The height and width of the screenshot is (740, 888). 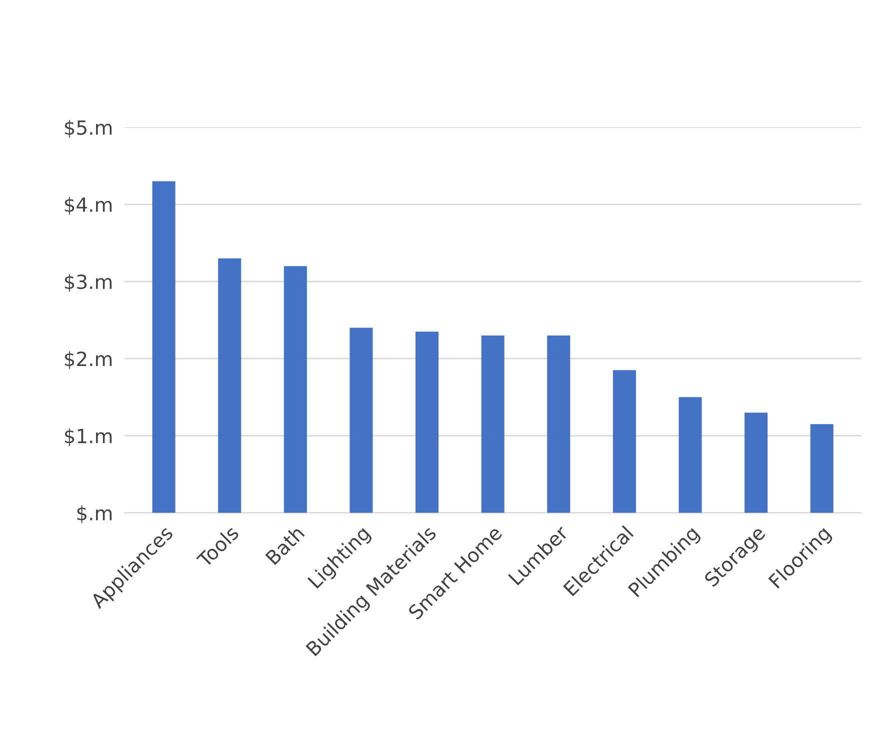 I want to click on y-tick-label: $1.m, so click(x=88, y=437).